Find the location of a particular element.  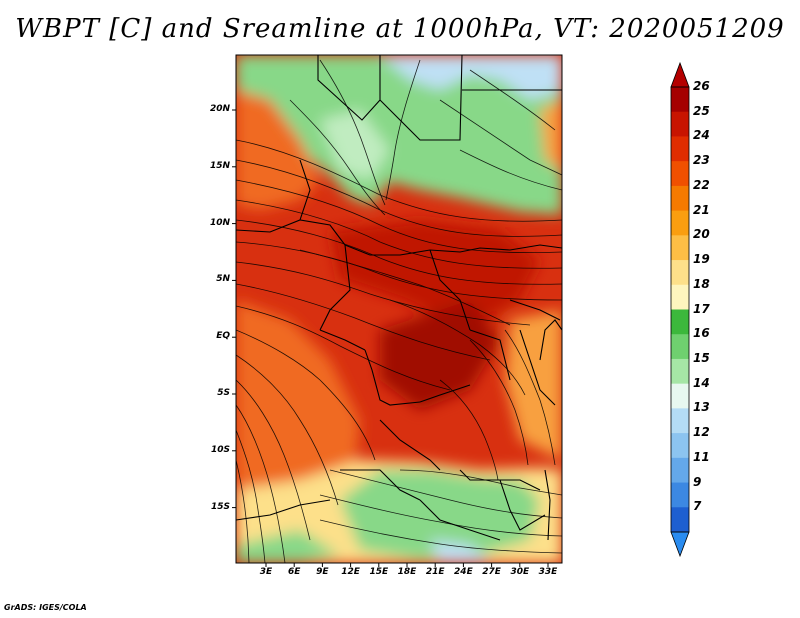

x-axis-ticks is located at coordinates (407, 565).